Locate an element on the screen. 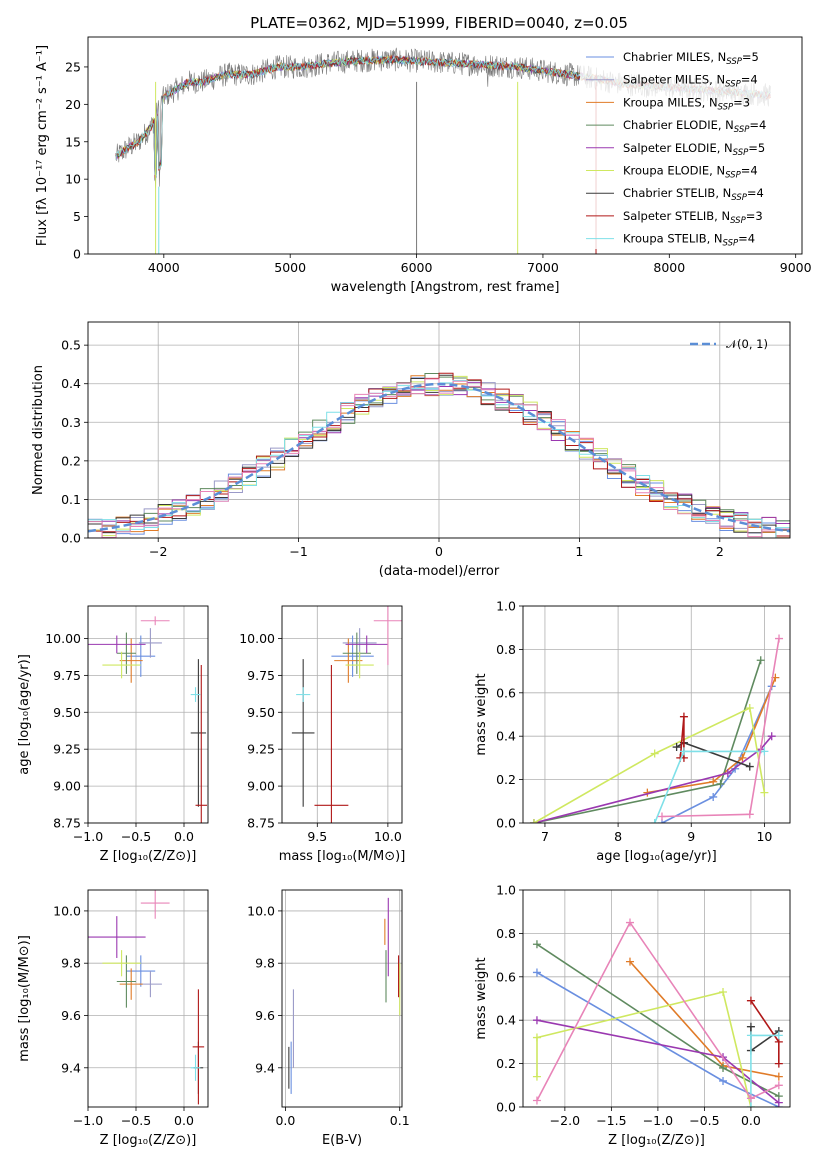  x-tick-label: 7000 is located at coordinates (543, 267).